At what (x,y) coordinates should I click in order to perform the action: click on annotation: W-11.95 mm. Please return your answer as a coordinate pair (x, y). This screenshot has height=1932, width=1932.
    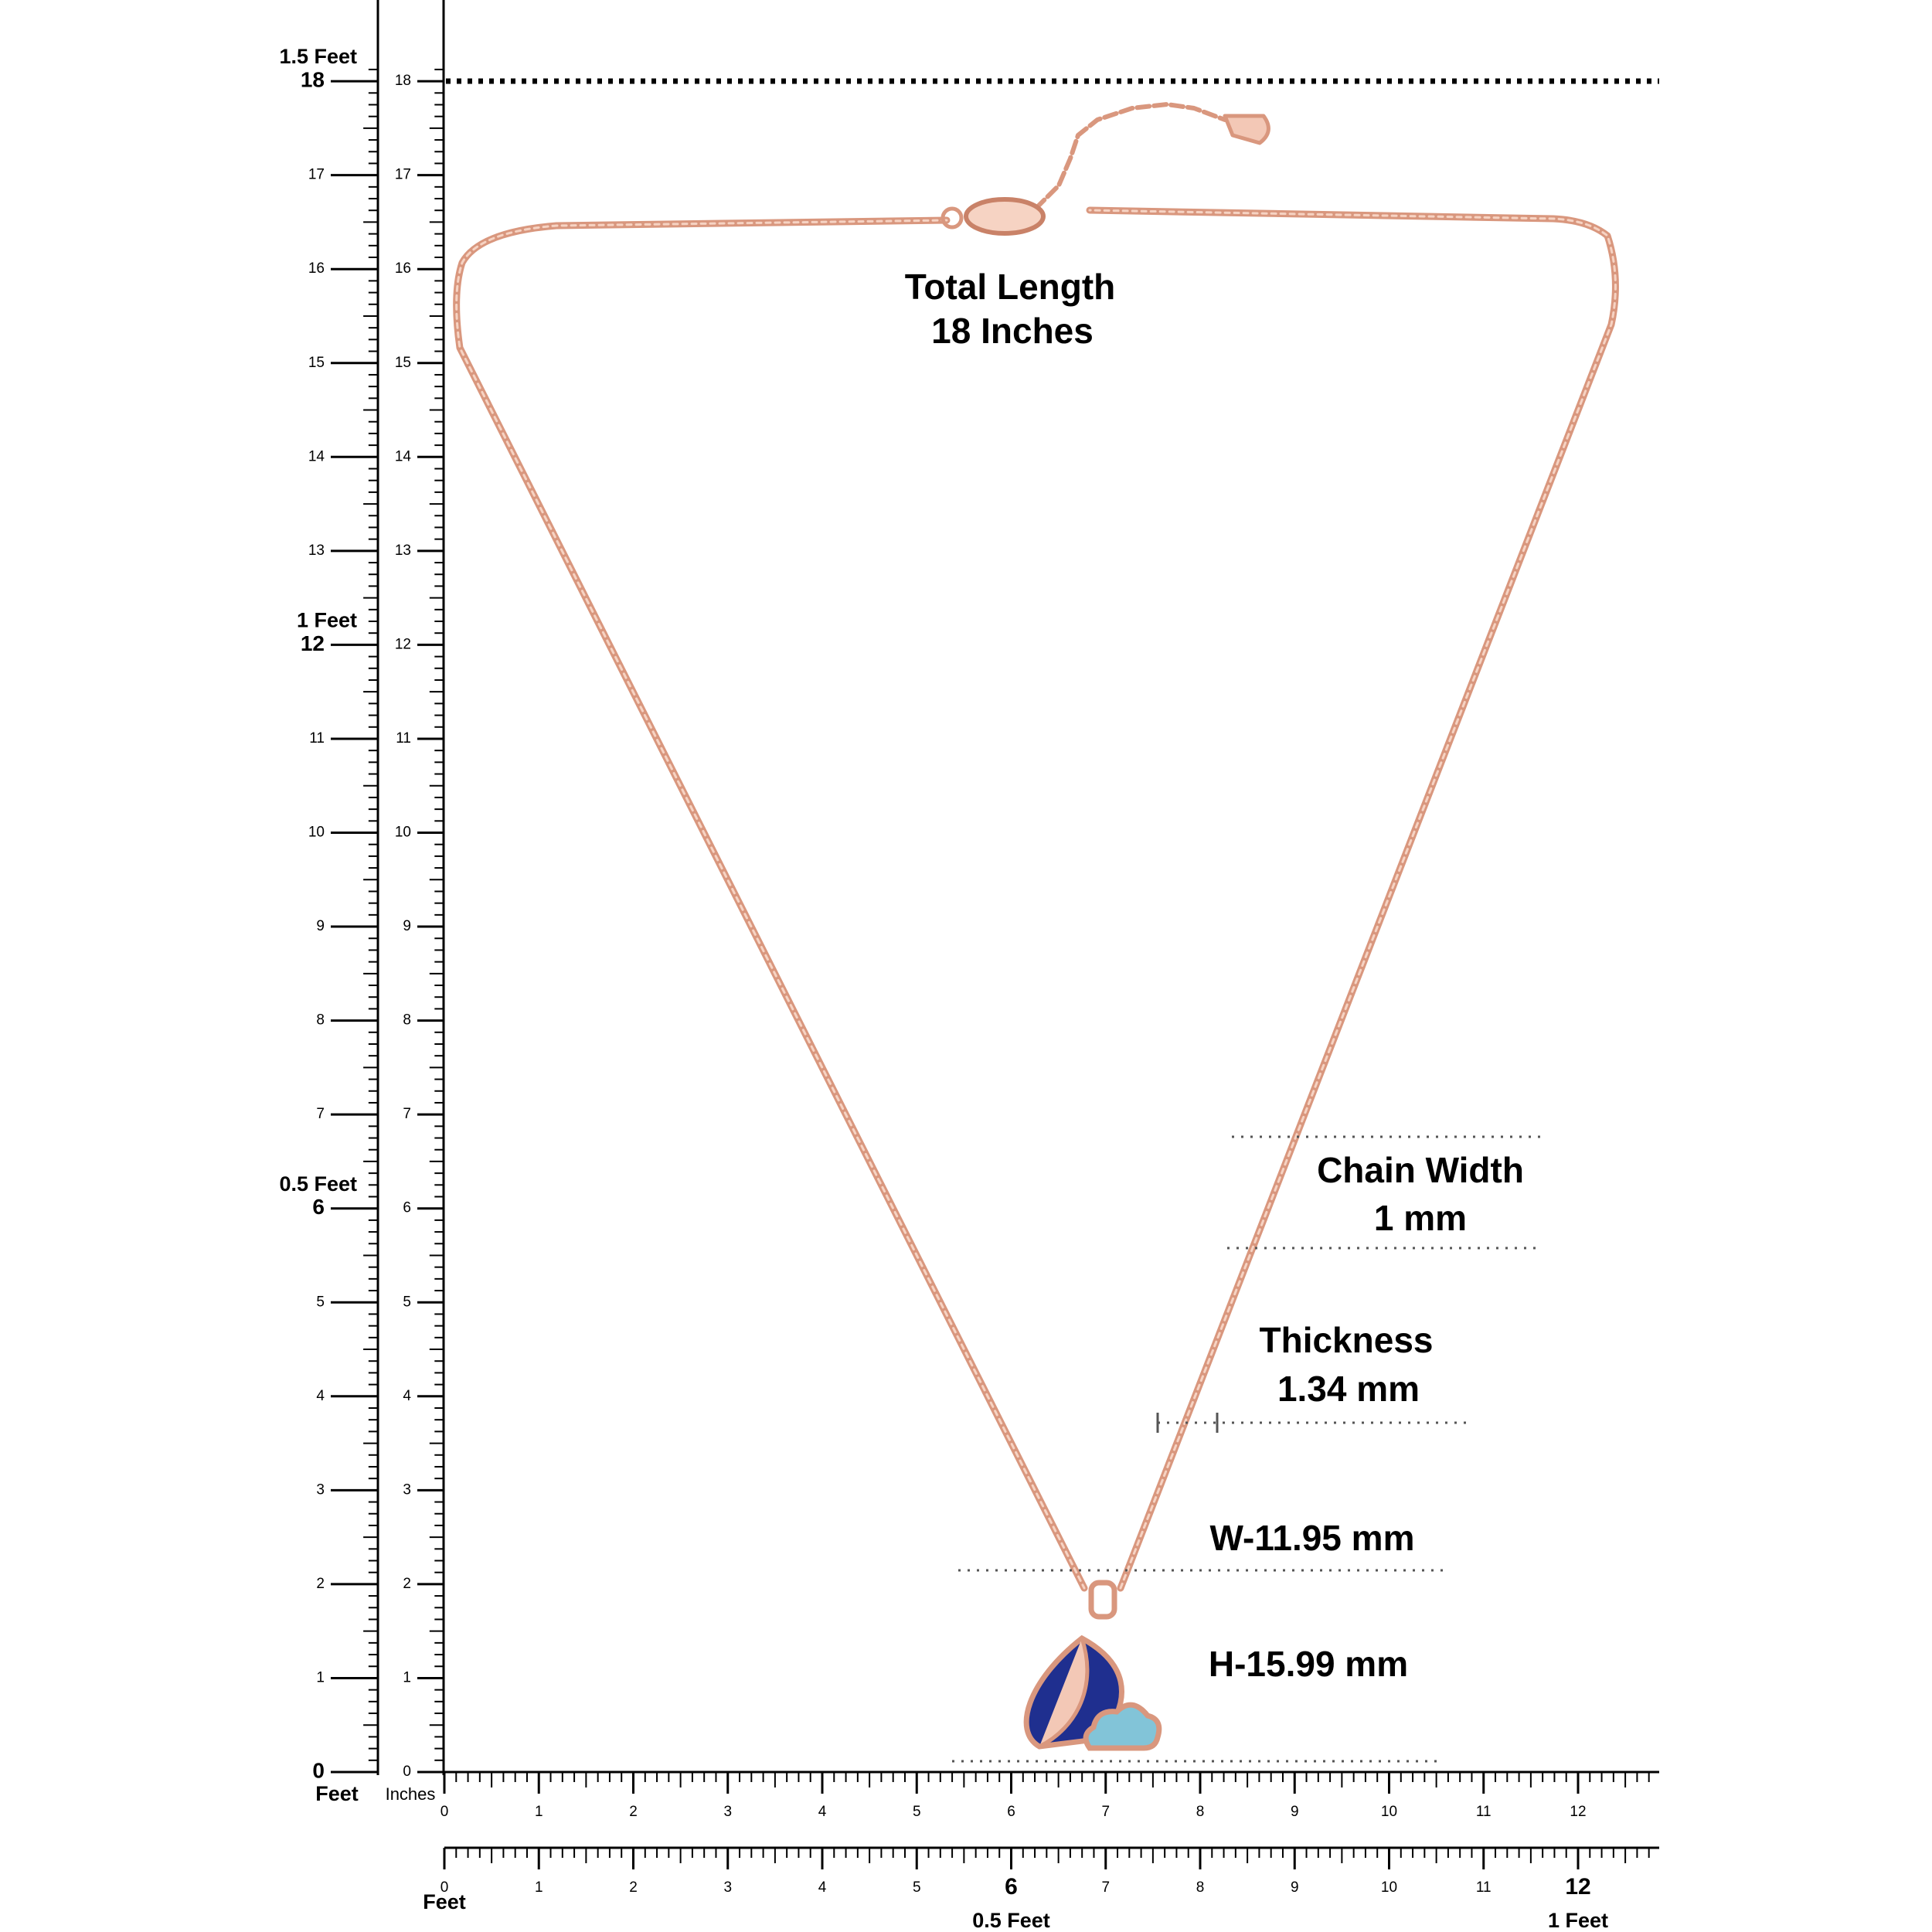
    Looking at the image, I should click on (1312, 1538).